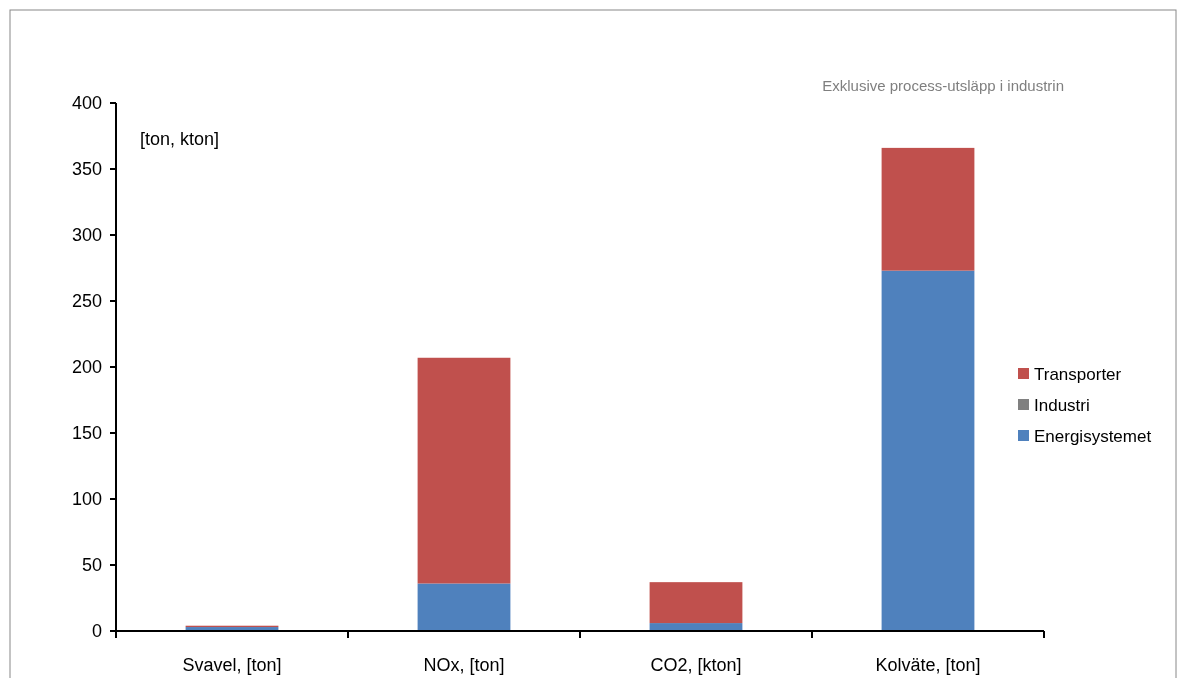 Image resolution: width=1186 pixels, height=685 pixels. What do you see at coordinates (464, 665) in the screenshot?
I see `x-tick-label: NOx, [ton]` at bounding box center [464, 665].